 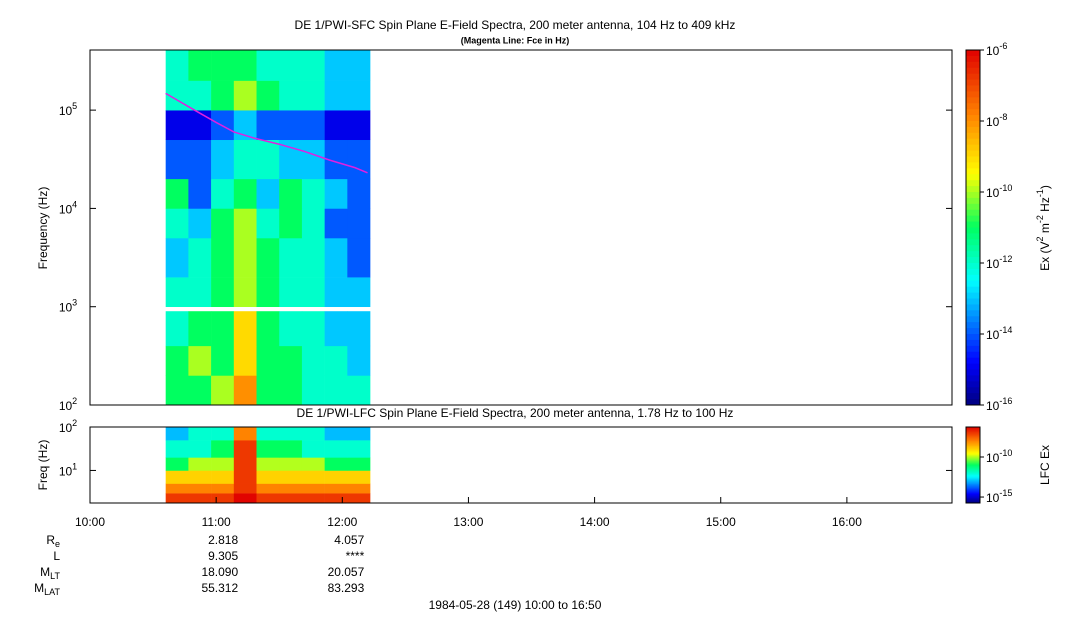 What do you see at coordinates (999, 262) in the screenshot?
I see `colorbar-tick-label: 10-12` at bounding box center [999, 262].